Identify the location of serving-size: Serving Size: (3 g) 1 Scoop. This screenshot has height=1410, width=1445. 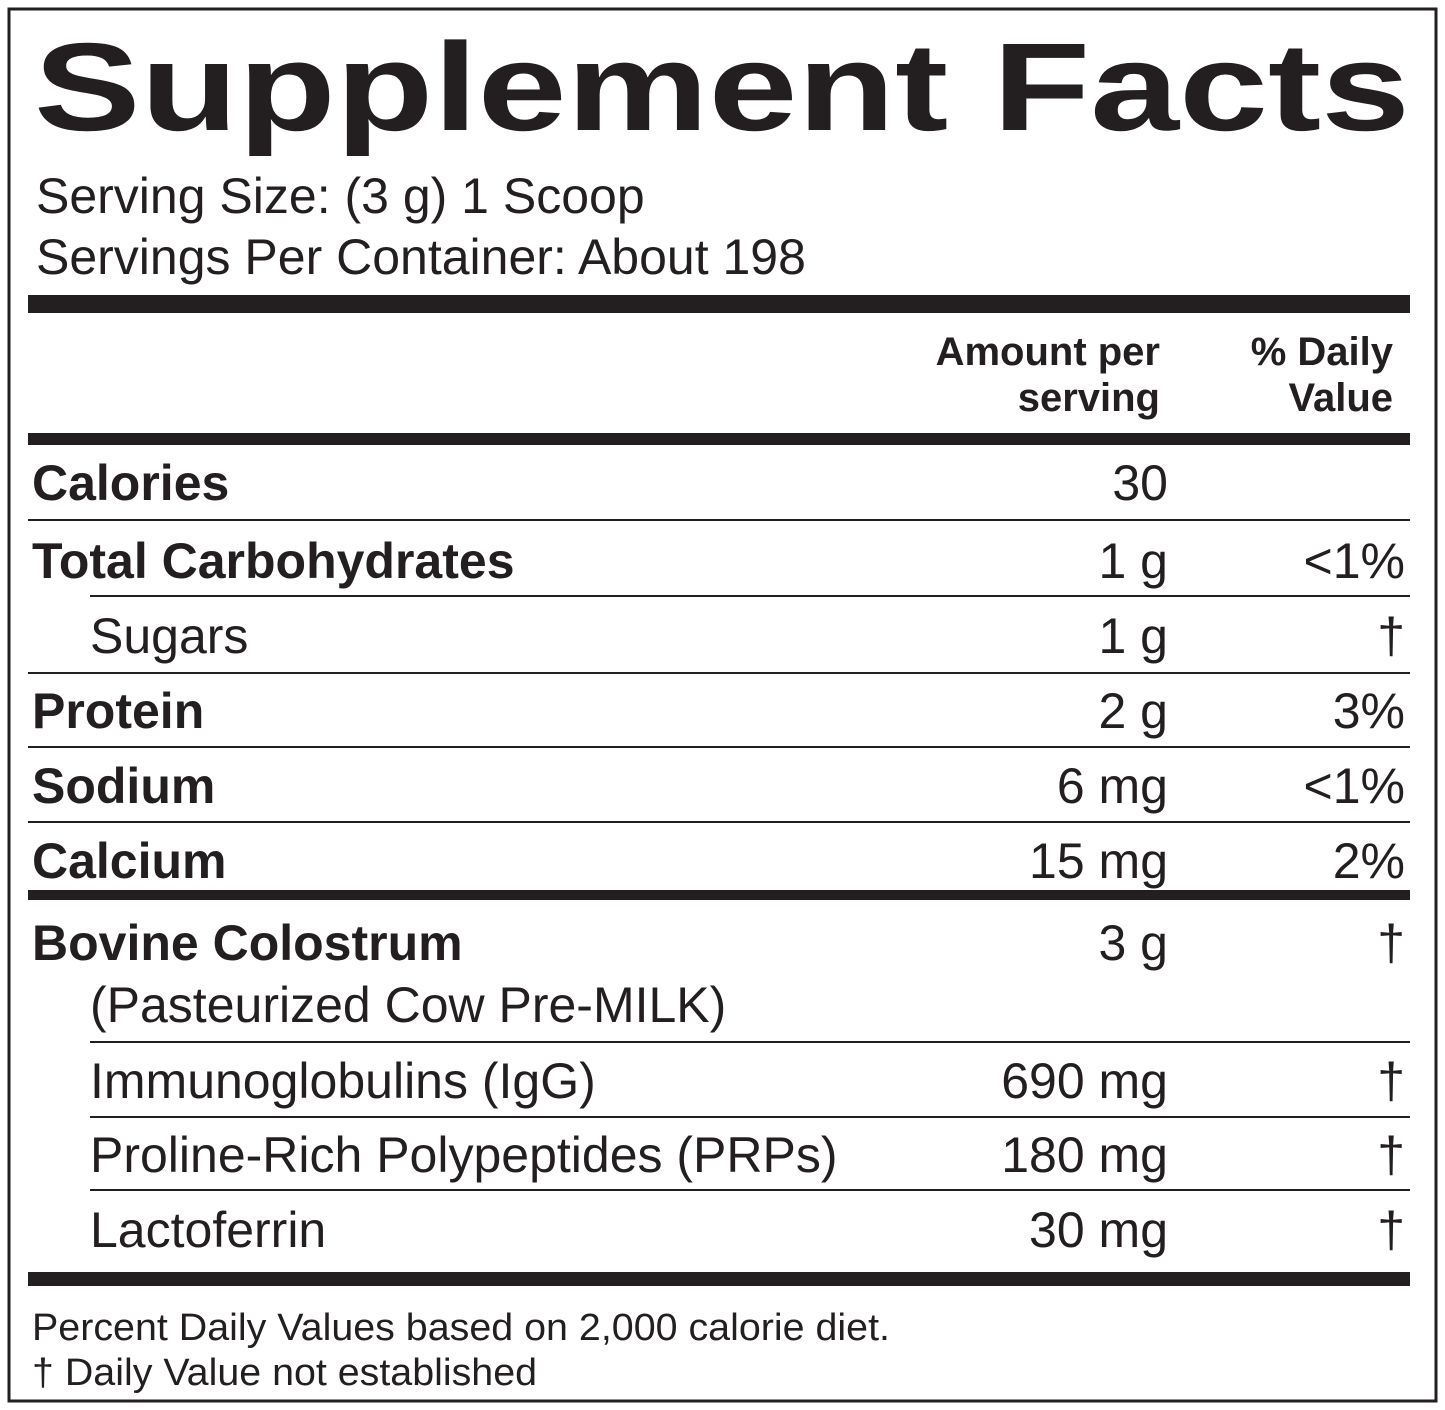
(340, 196).